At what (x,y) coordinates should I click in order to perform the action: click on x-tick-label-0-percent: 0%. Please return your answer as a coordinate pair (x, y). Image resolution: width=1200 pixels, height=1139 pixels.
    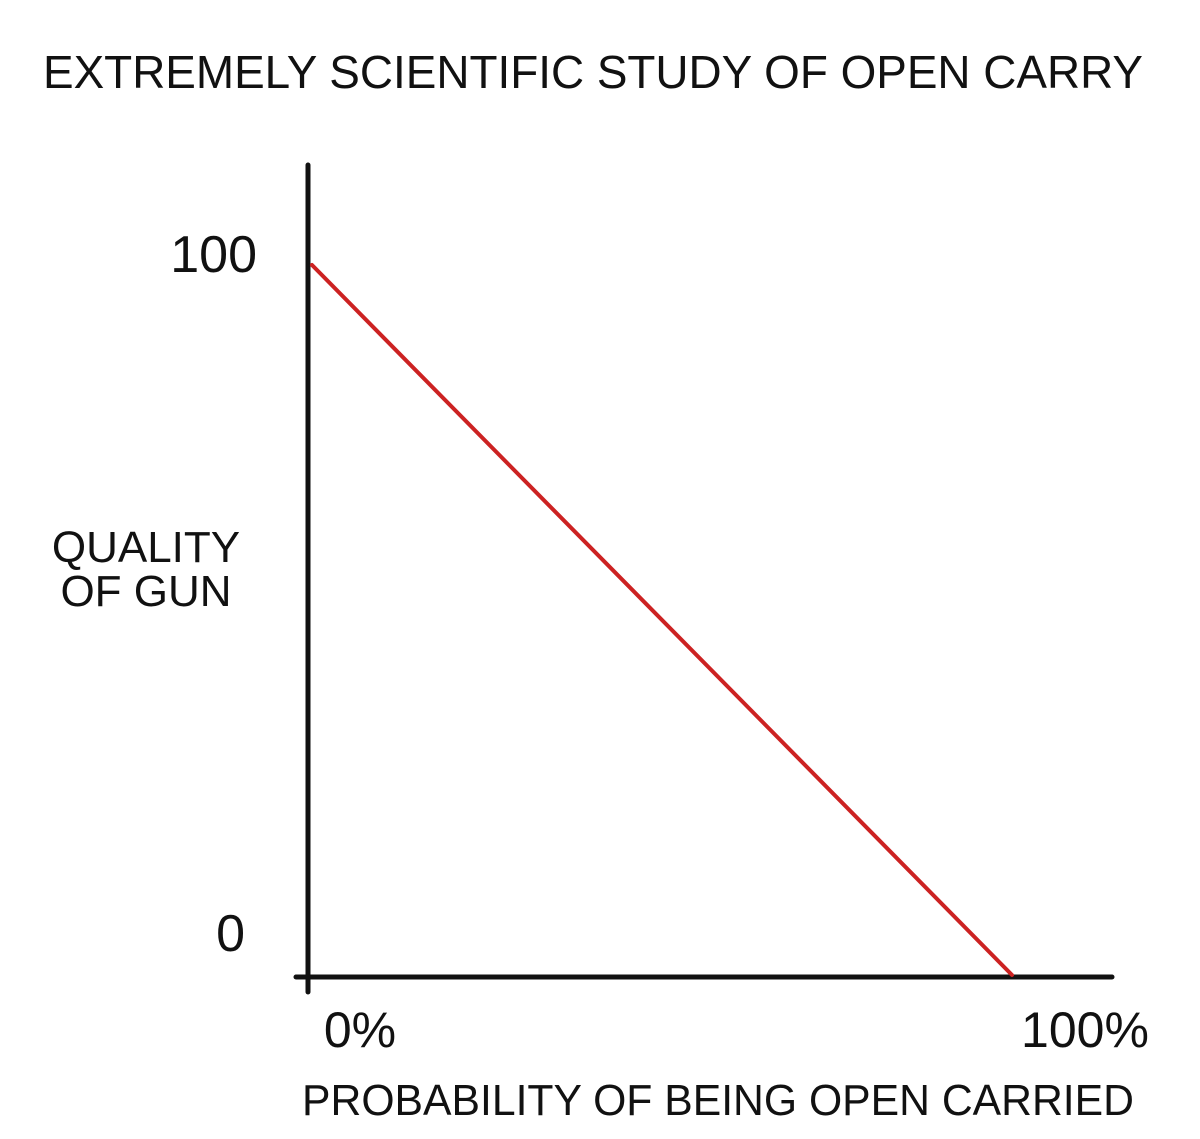
    Looking at the image, I should click on (360, 1030).